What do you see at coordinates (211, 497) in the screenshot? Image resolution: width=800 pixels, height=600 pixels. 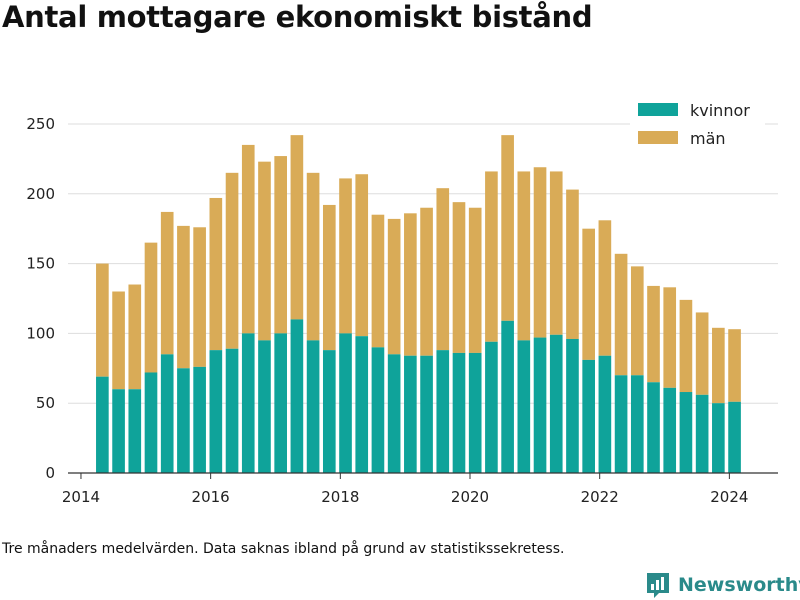 I see `x-tick-label: 2016` at bounding box center [211, 497].